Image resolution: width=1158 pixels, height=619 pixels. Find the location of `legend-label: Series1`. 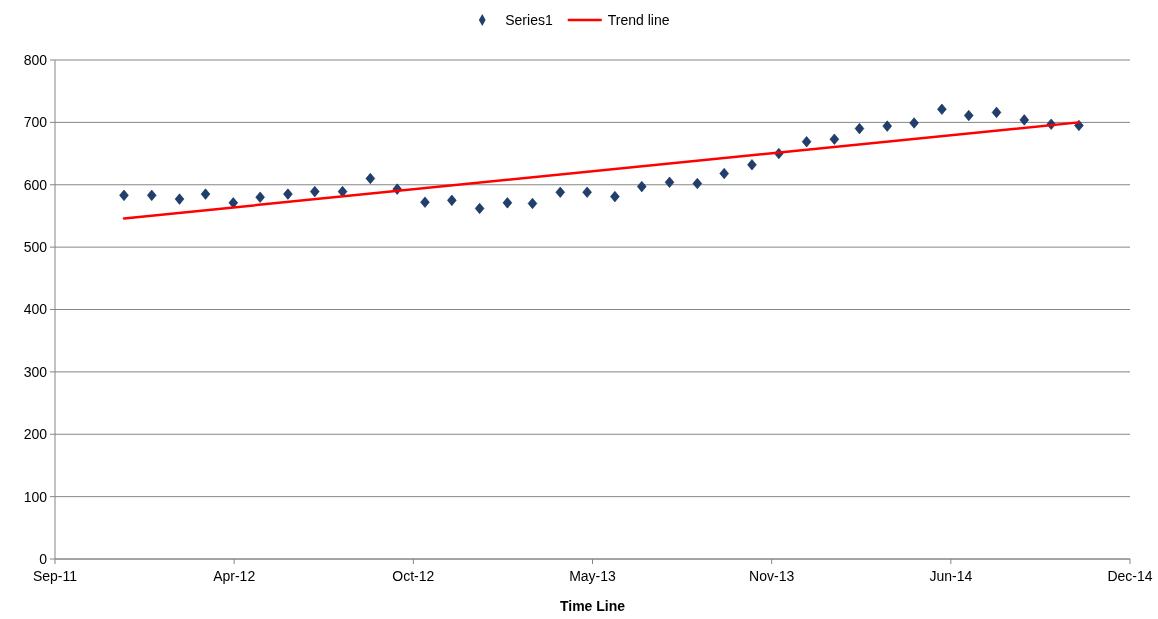

legend-label: Series1 is located at coordinates (529, 19).